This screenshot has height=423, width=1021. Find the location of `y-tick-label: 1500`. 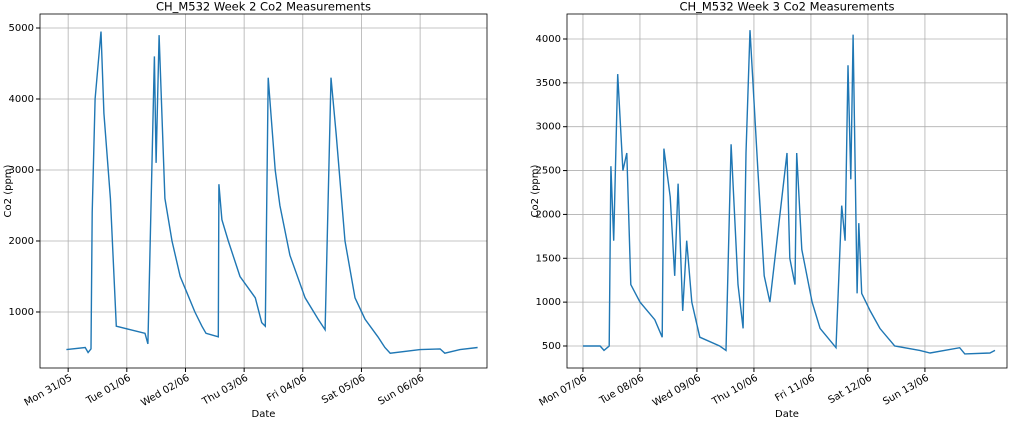

y-tick-label: 1500 is located at coordinates (548, 258).